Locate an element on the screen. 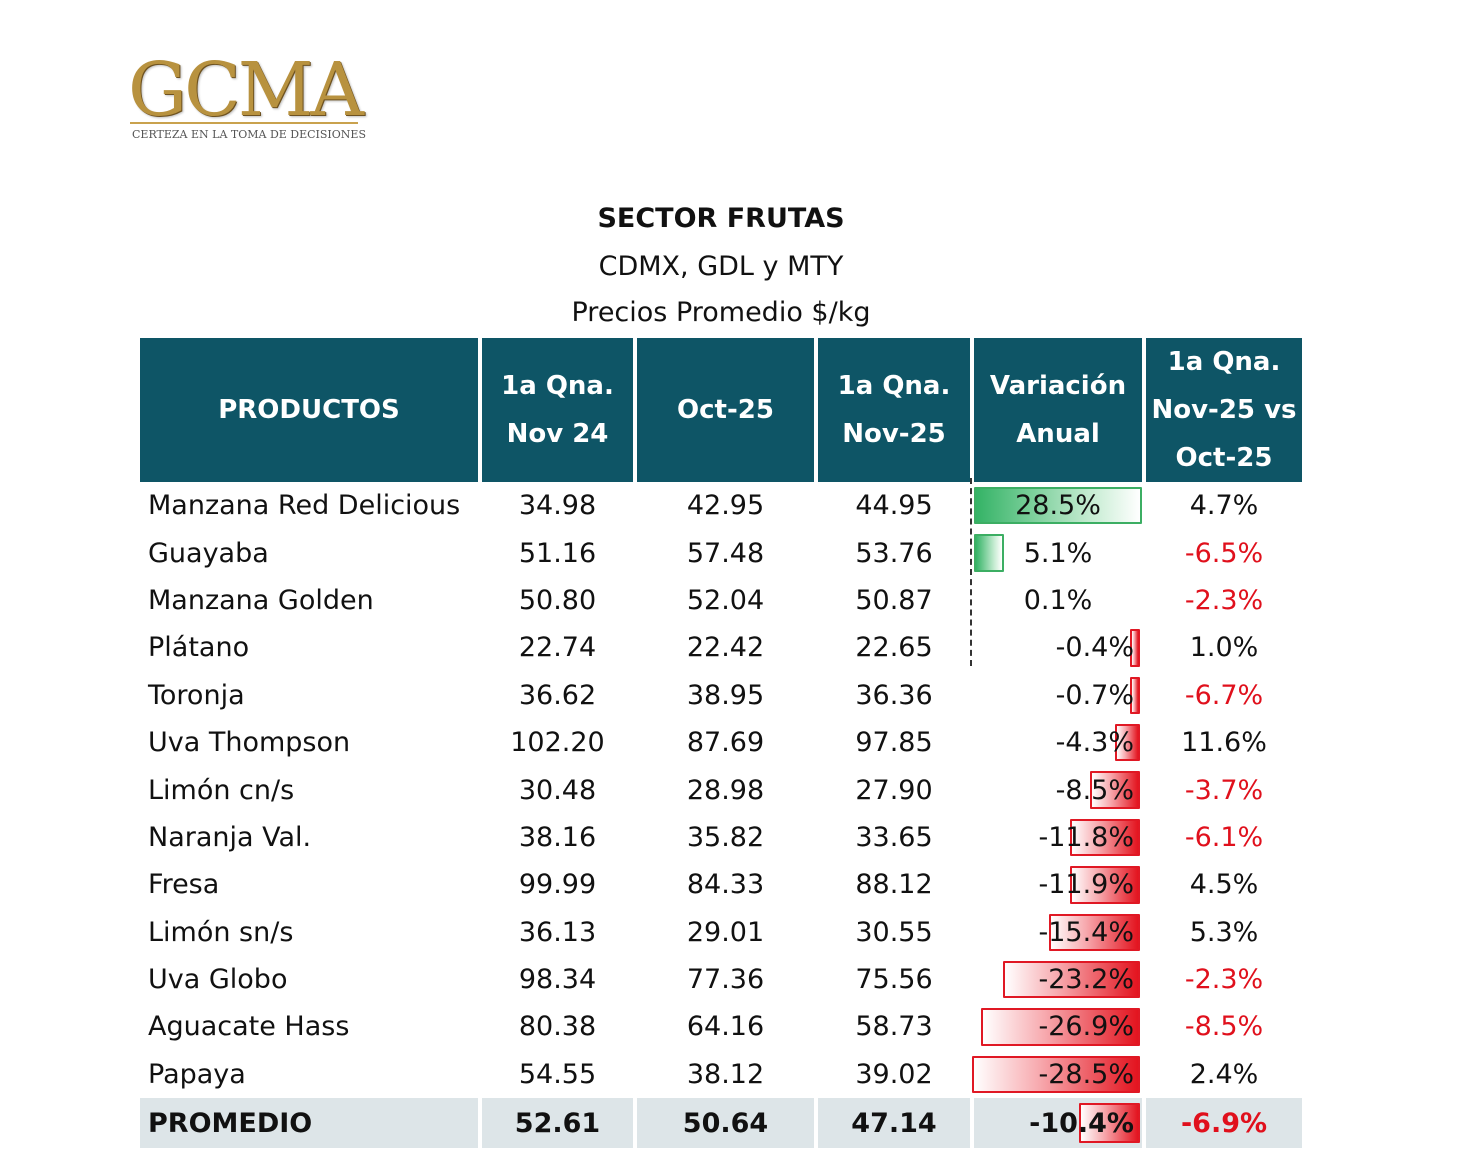 The width and height of the screenshot is (1458, 1168). table-row: Limón sn/s 36.13 29.01 30.55 -15.4% 5.3% is located at coordinates (721, 932).